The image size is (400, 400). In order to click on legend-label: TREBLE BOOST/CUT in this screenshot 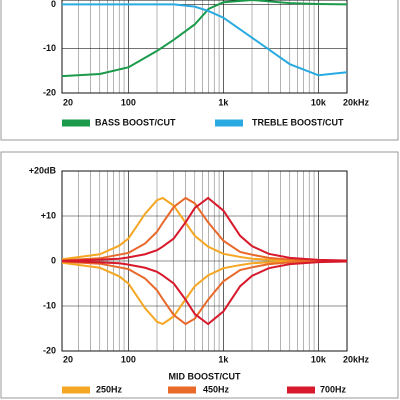, I will do `click(298, 122)`.